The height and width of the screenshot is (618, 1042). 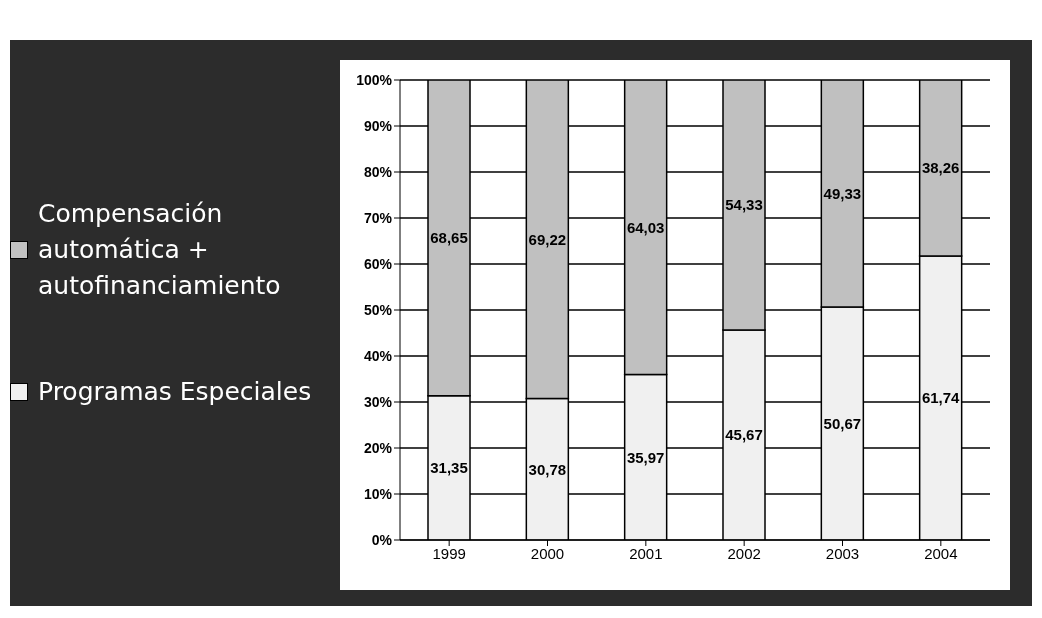 What do you see at coordinates (160, 250) in the screenshot?
I see `legend-label: Compensación automática + autofinanciamiento` at bounding box center [160, 250].